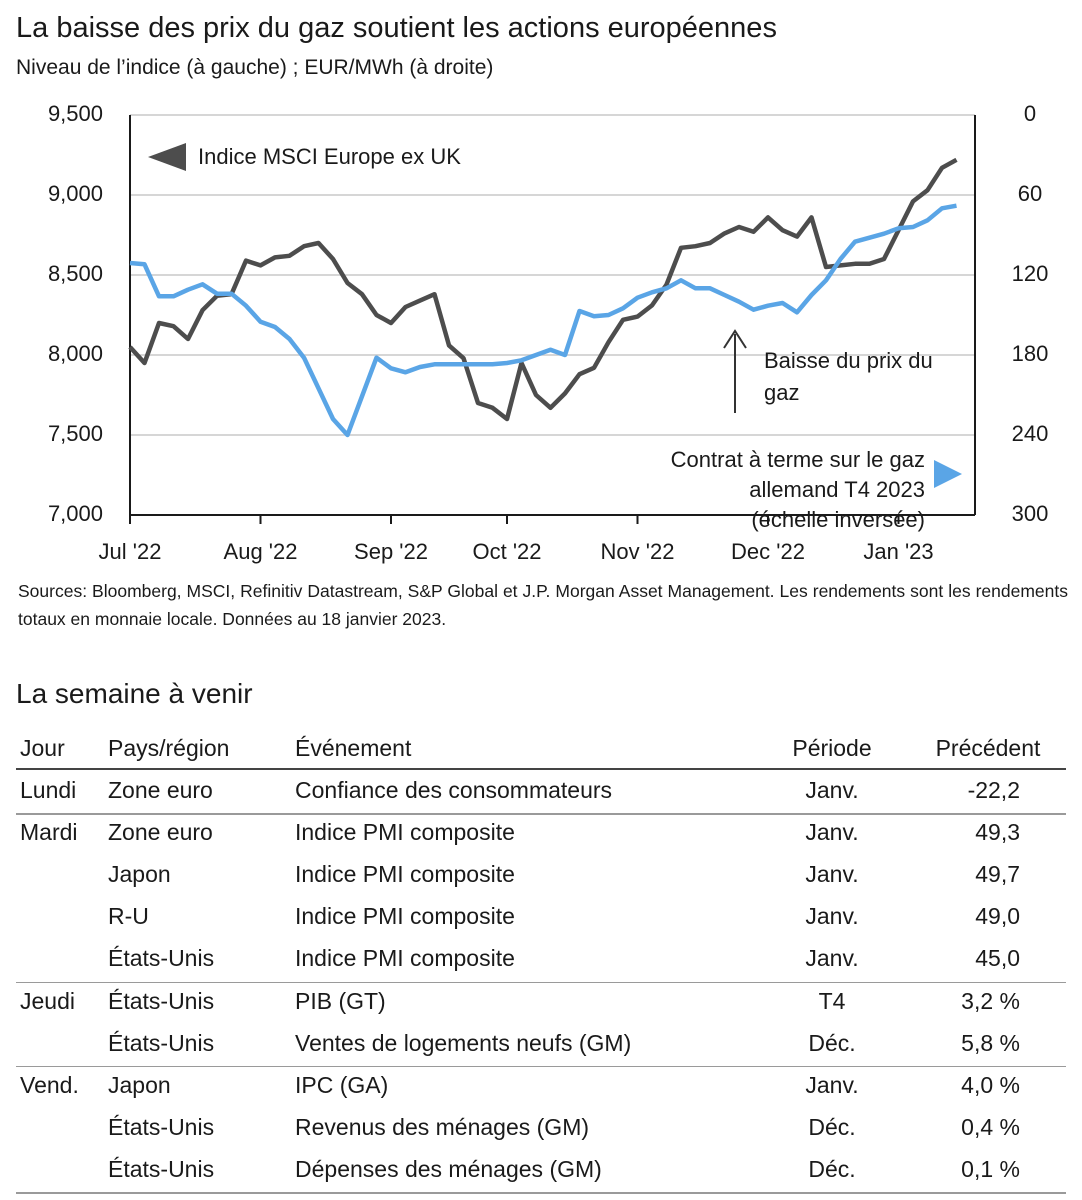 The height and width of the screenshot is (1200, 1082). What do you see at coordinates (832, 748) in the screenshot?
I see `column-header: Période` at bounding box center [832, 748].